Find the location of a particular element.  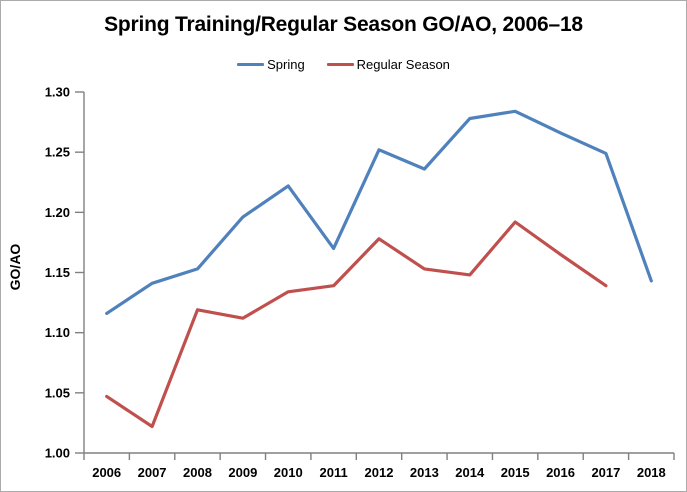

x-tick-label: 2016 is located at coordinates (560, 472).